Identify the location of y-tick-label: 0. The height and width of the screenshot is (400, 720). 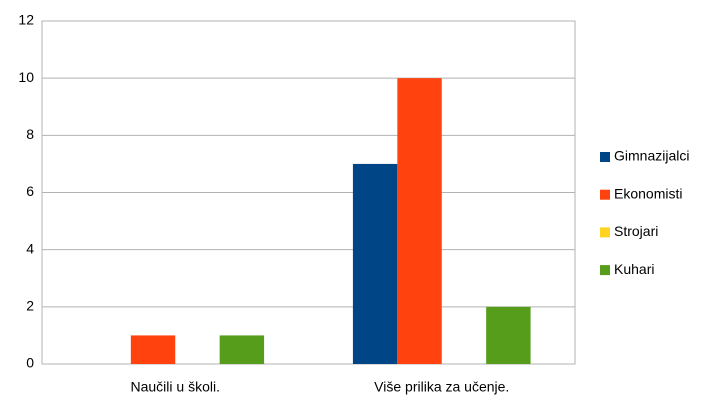
(30, 363).